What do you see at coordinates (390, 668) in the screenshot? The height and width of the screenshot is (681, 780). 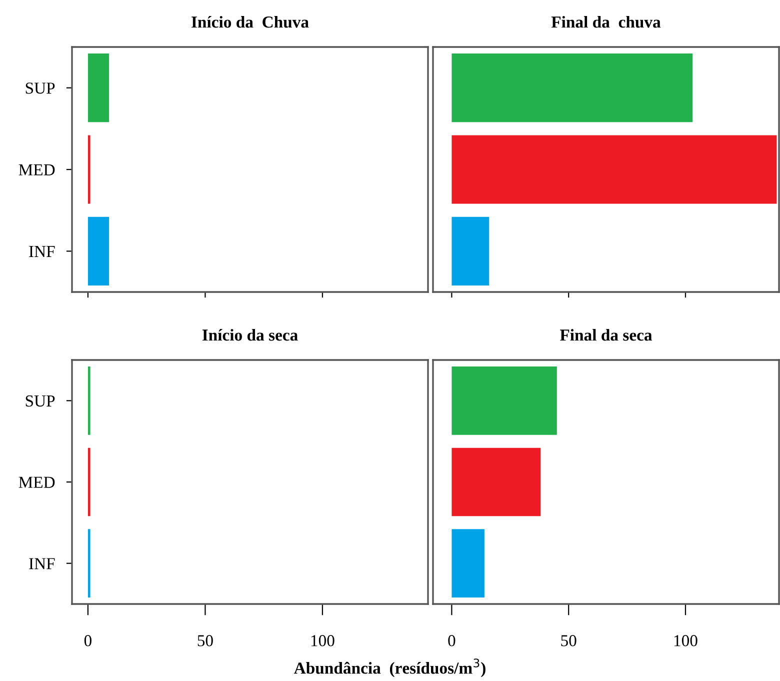 I see `x-axis-title: Abundância (resíduos/m$^{3}$)` at bounding box center [390, 668].